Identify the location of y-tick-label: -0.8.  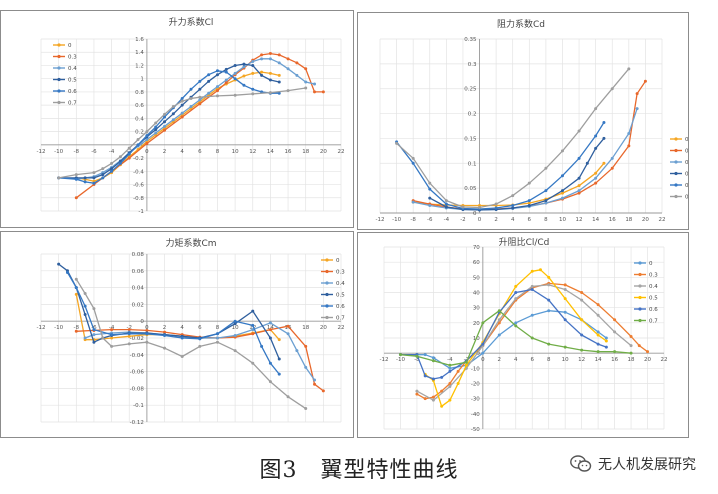
(138, 199).